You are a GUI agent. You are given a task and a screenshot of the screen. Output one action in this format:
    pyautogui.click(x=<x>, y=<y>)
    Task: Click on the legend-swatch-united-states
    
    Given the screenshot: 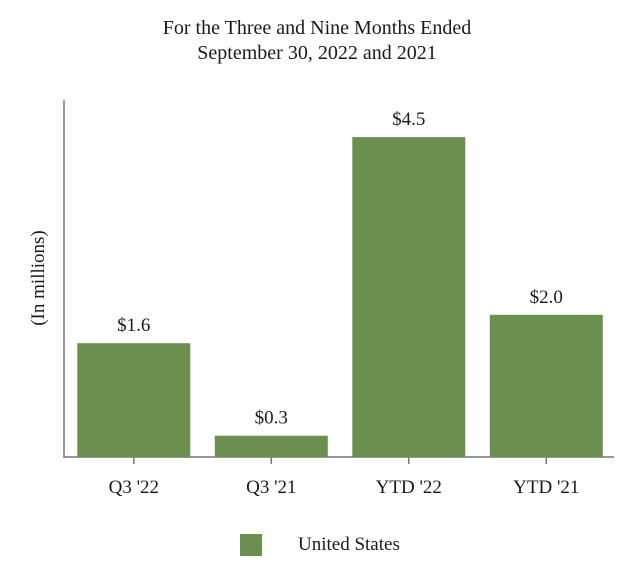 What is the action you would take?
    pyautogui.click(x=251, y=545)
    